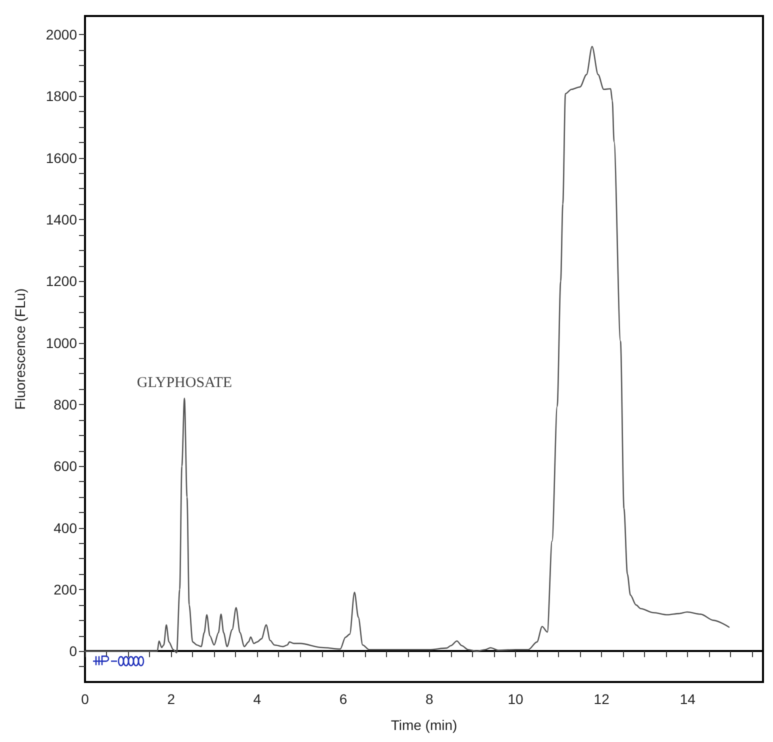  I want to click on x-tick-label: 4, so click(257, 699).